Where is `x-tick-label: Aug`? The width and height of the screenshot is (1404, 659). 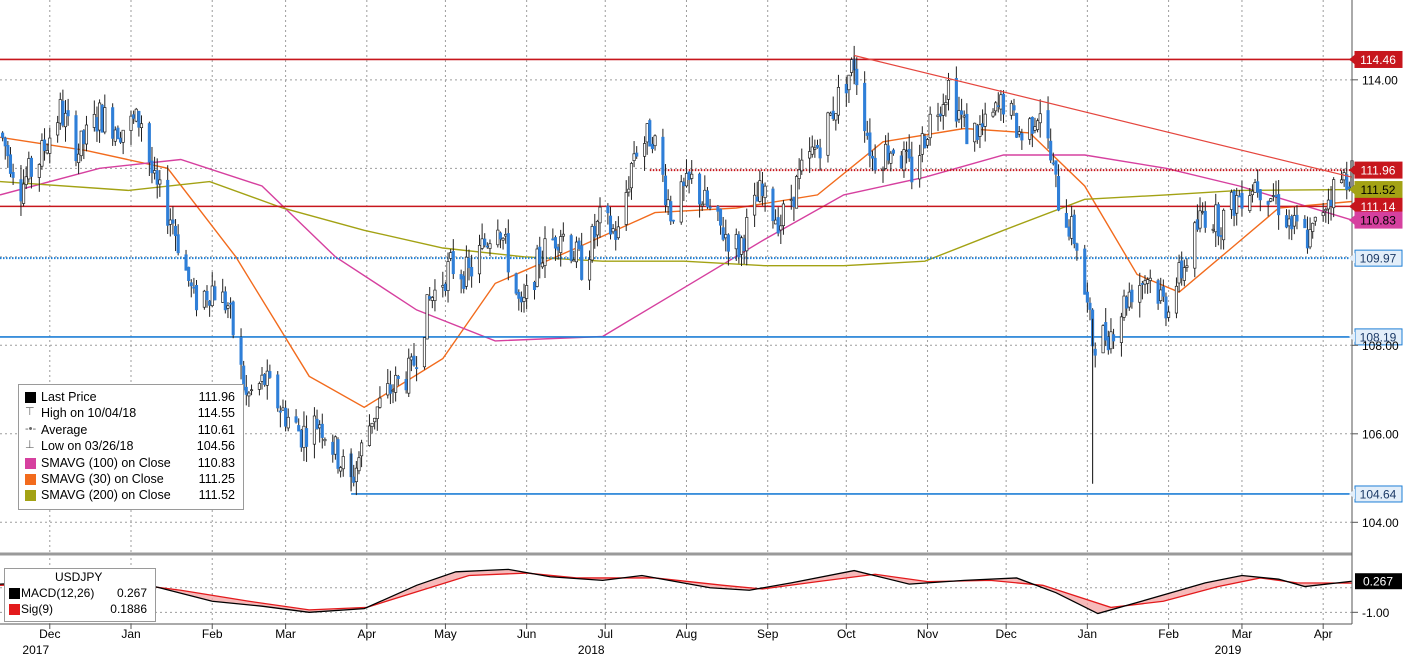 x-tick-label: Aug is located at coordinates (686, 634).